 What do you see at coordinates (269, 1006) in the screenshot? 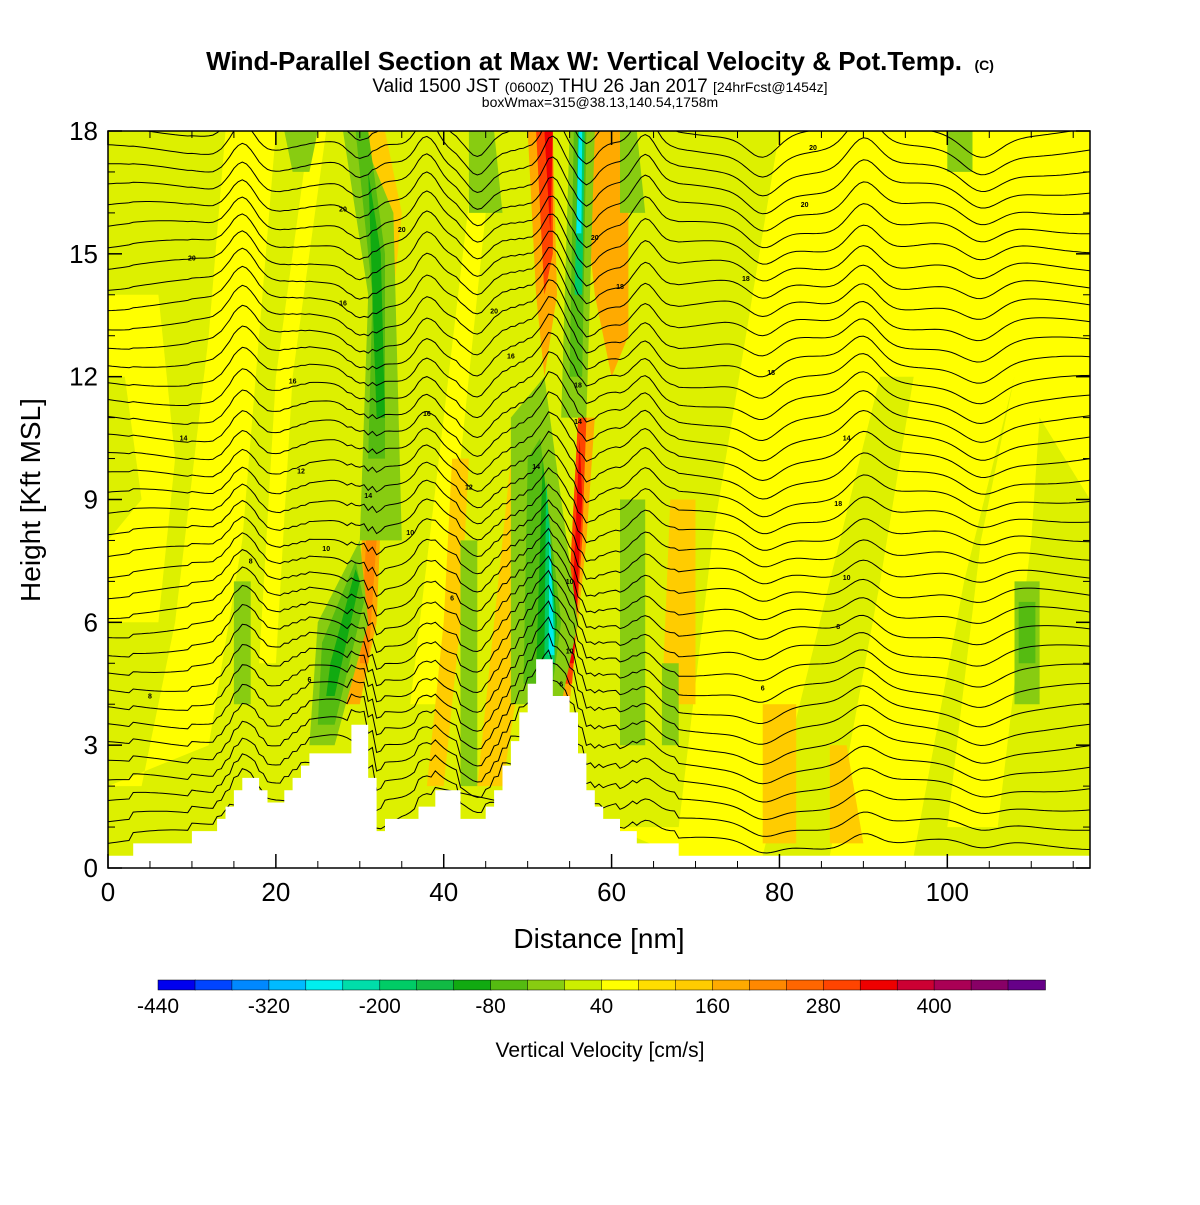
I see `colorbar-tick-label: -320` at bounding box center [269, 1006].